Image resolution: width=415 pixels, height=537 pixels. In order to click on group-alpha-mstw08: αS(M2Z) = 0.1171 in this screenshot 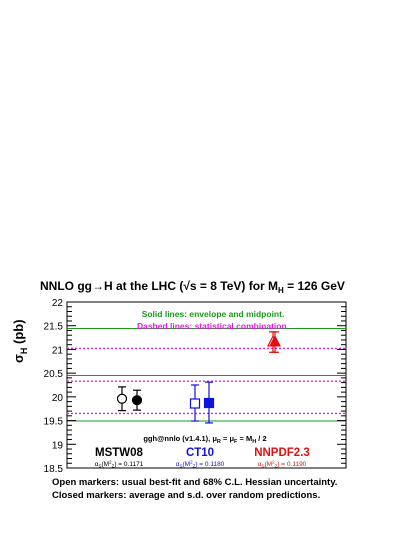, I will do `click(119, 464)`.